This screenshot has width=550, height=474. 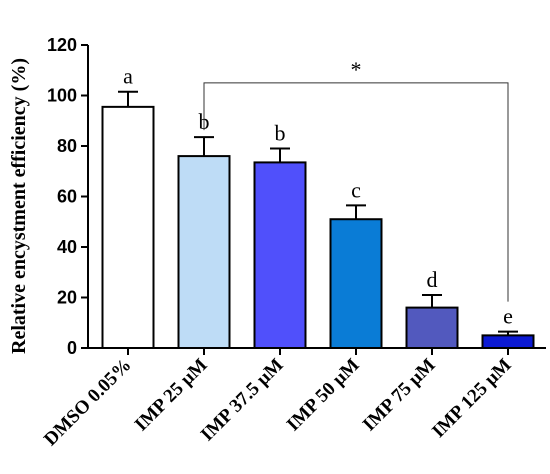 What do you see at coordinates (67, 298) in the screenshot?
I see `y-tick-label: 20` at bounding box center [67, 298].